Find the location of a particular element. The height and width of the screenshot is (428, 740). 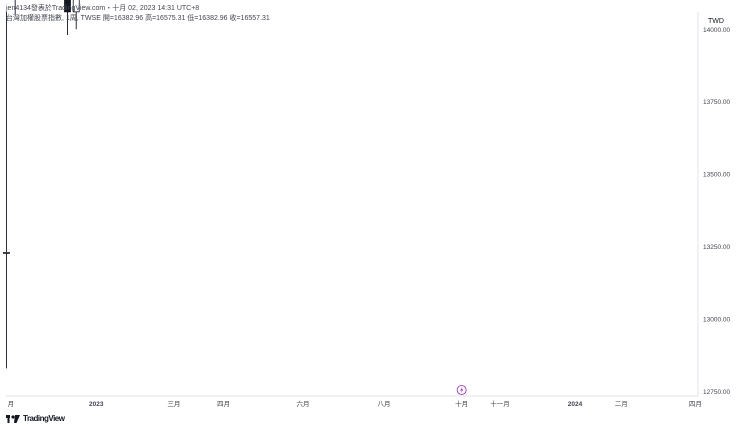

y-tick-label-20: 12750.00 is located at coordinates (716, 392).